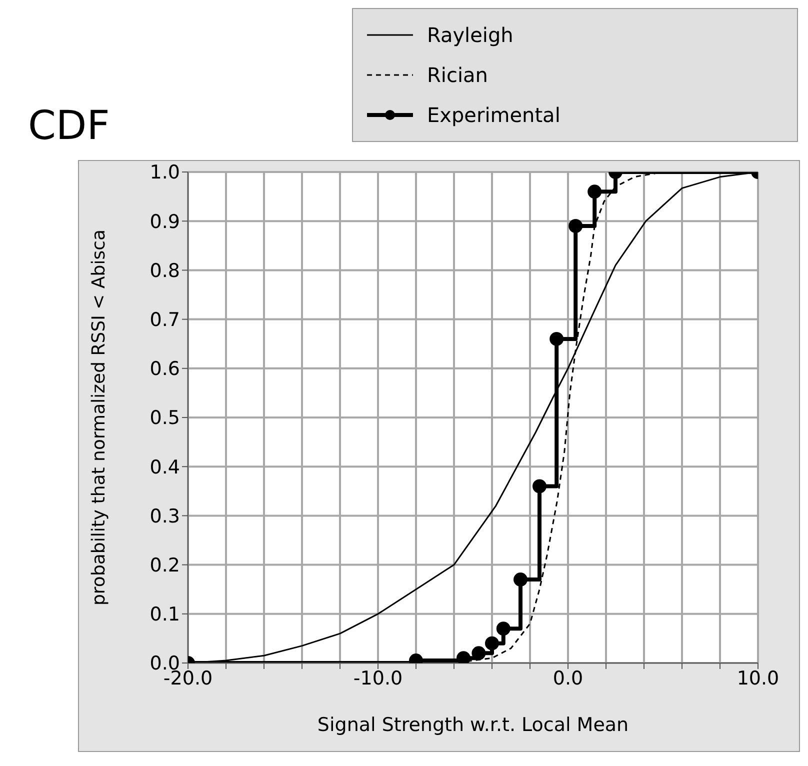 The image size is (808, 766). Describe the element at coordinates (69, 126) in the screenshot. I see `chart-title: CDF` at that location.